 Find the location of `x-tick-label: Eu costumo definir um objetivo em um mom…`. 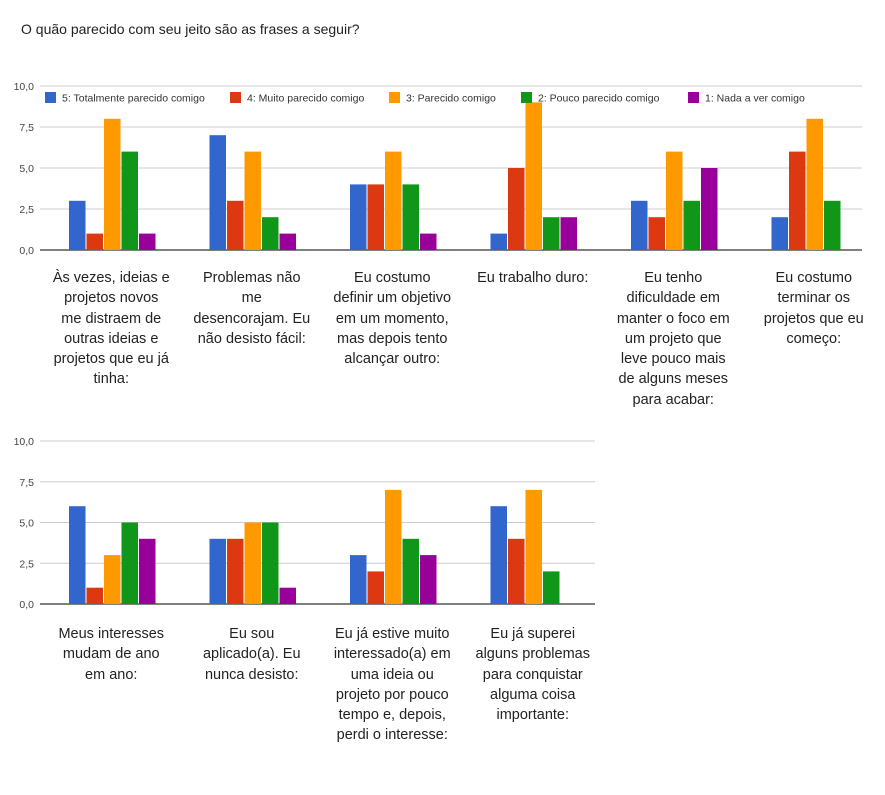

x-tick-label: Eu costumo definir um objetivo em um mom… is located at coordinates (392, 319).